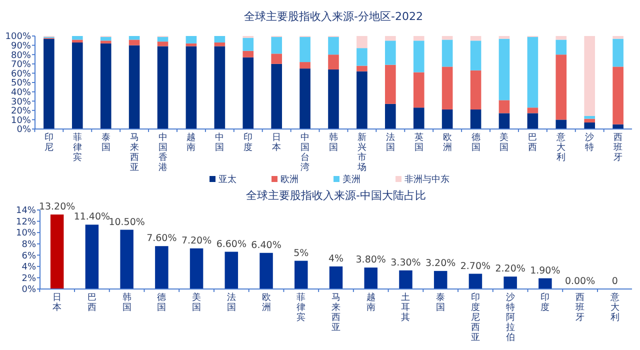  I want to click on x-tick-label: 日本, so click(57, 303).